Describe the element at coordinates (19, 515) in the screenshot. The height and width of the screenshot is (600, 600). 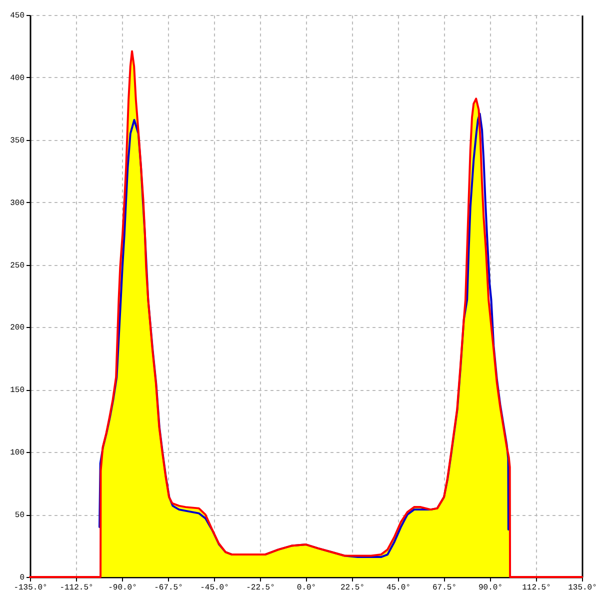
I see `y-tick-label: 50` at that location.